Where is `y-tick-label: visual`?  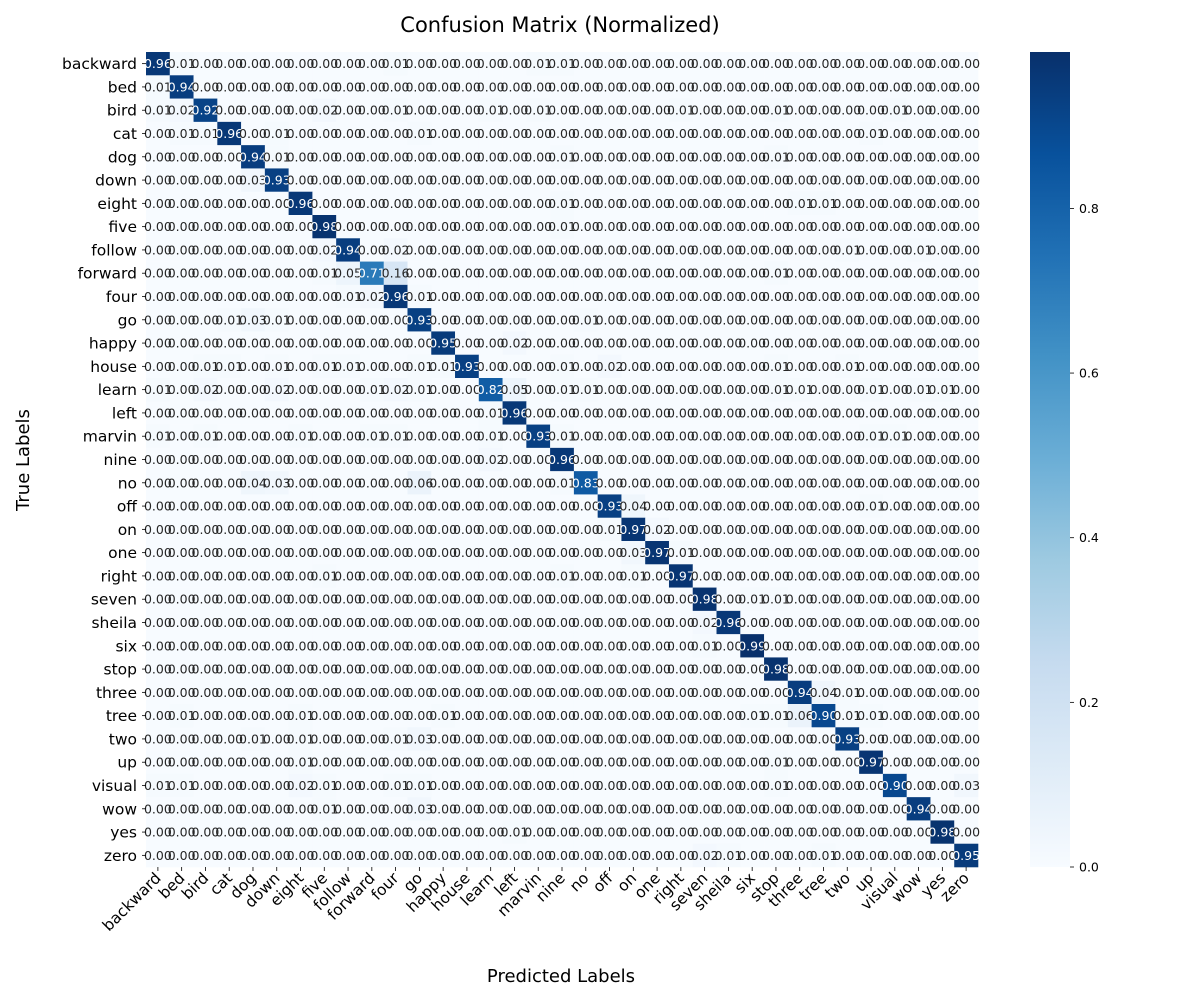
y-tick-label: visual is located at coordinates (114, 786).